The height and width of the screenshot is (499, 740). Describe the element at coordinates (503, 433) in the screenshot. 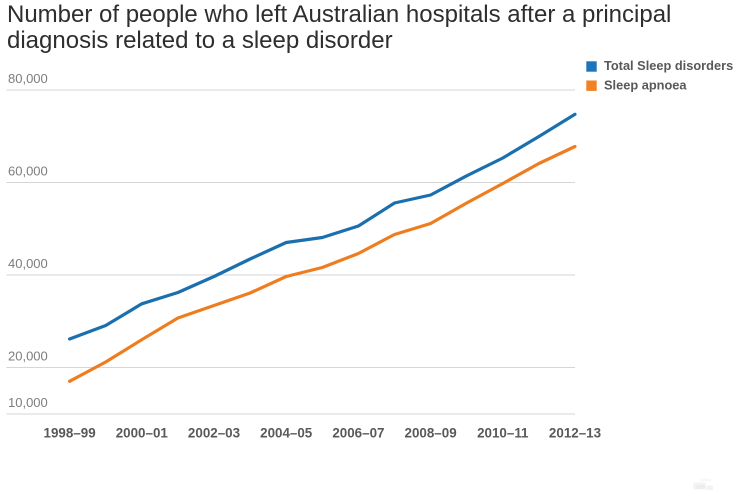

I see `svg-text: 2010–11` at that location.